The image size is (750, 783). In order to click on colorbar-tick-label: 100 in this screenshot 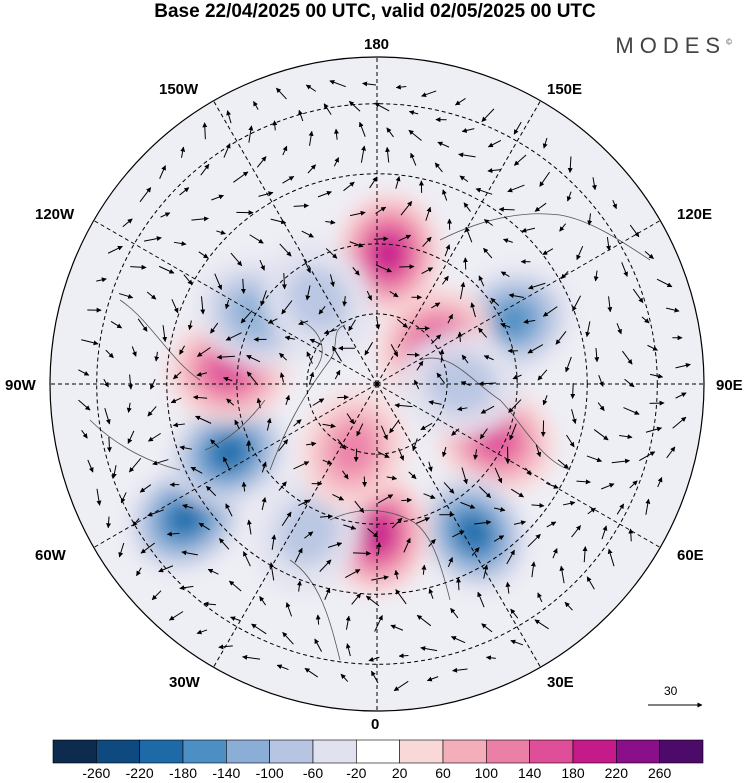, I will do `click(486, 773)`.